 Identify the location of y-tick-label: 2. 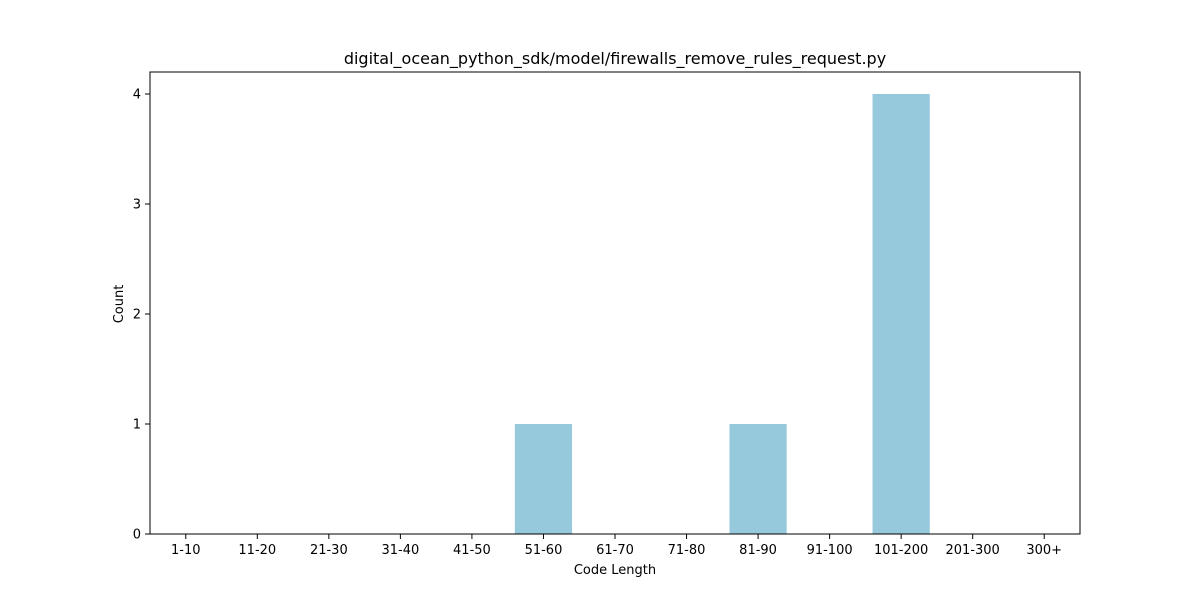
(137, 315).